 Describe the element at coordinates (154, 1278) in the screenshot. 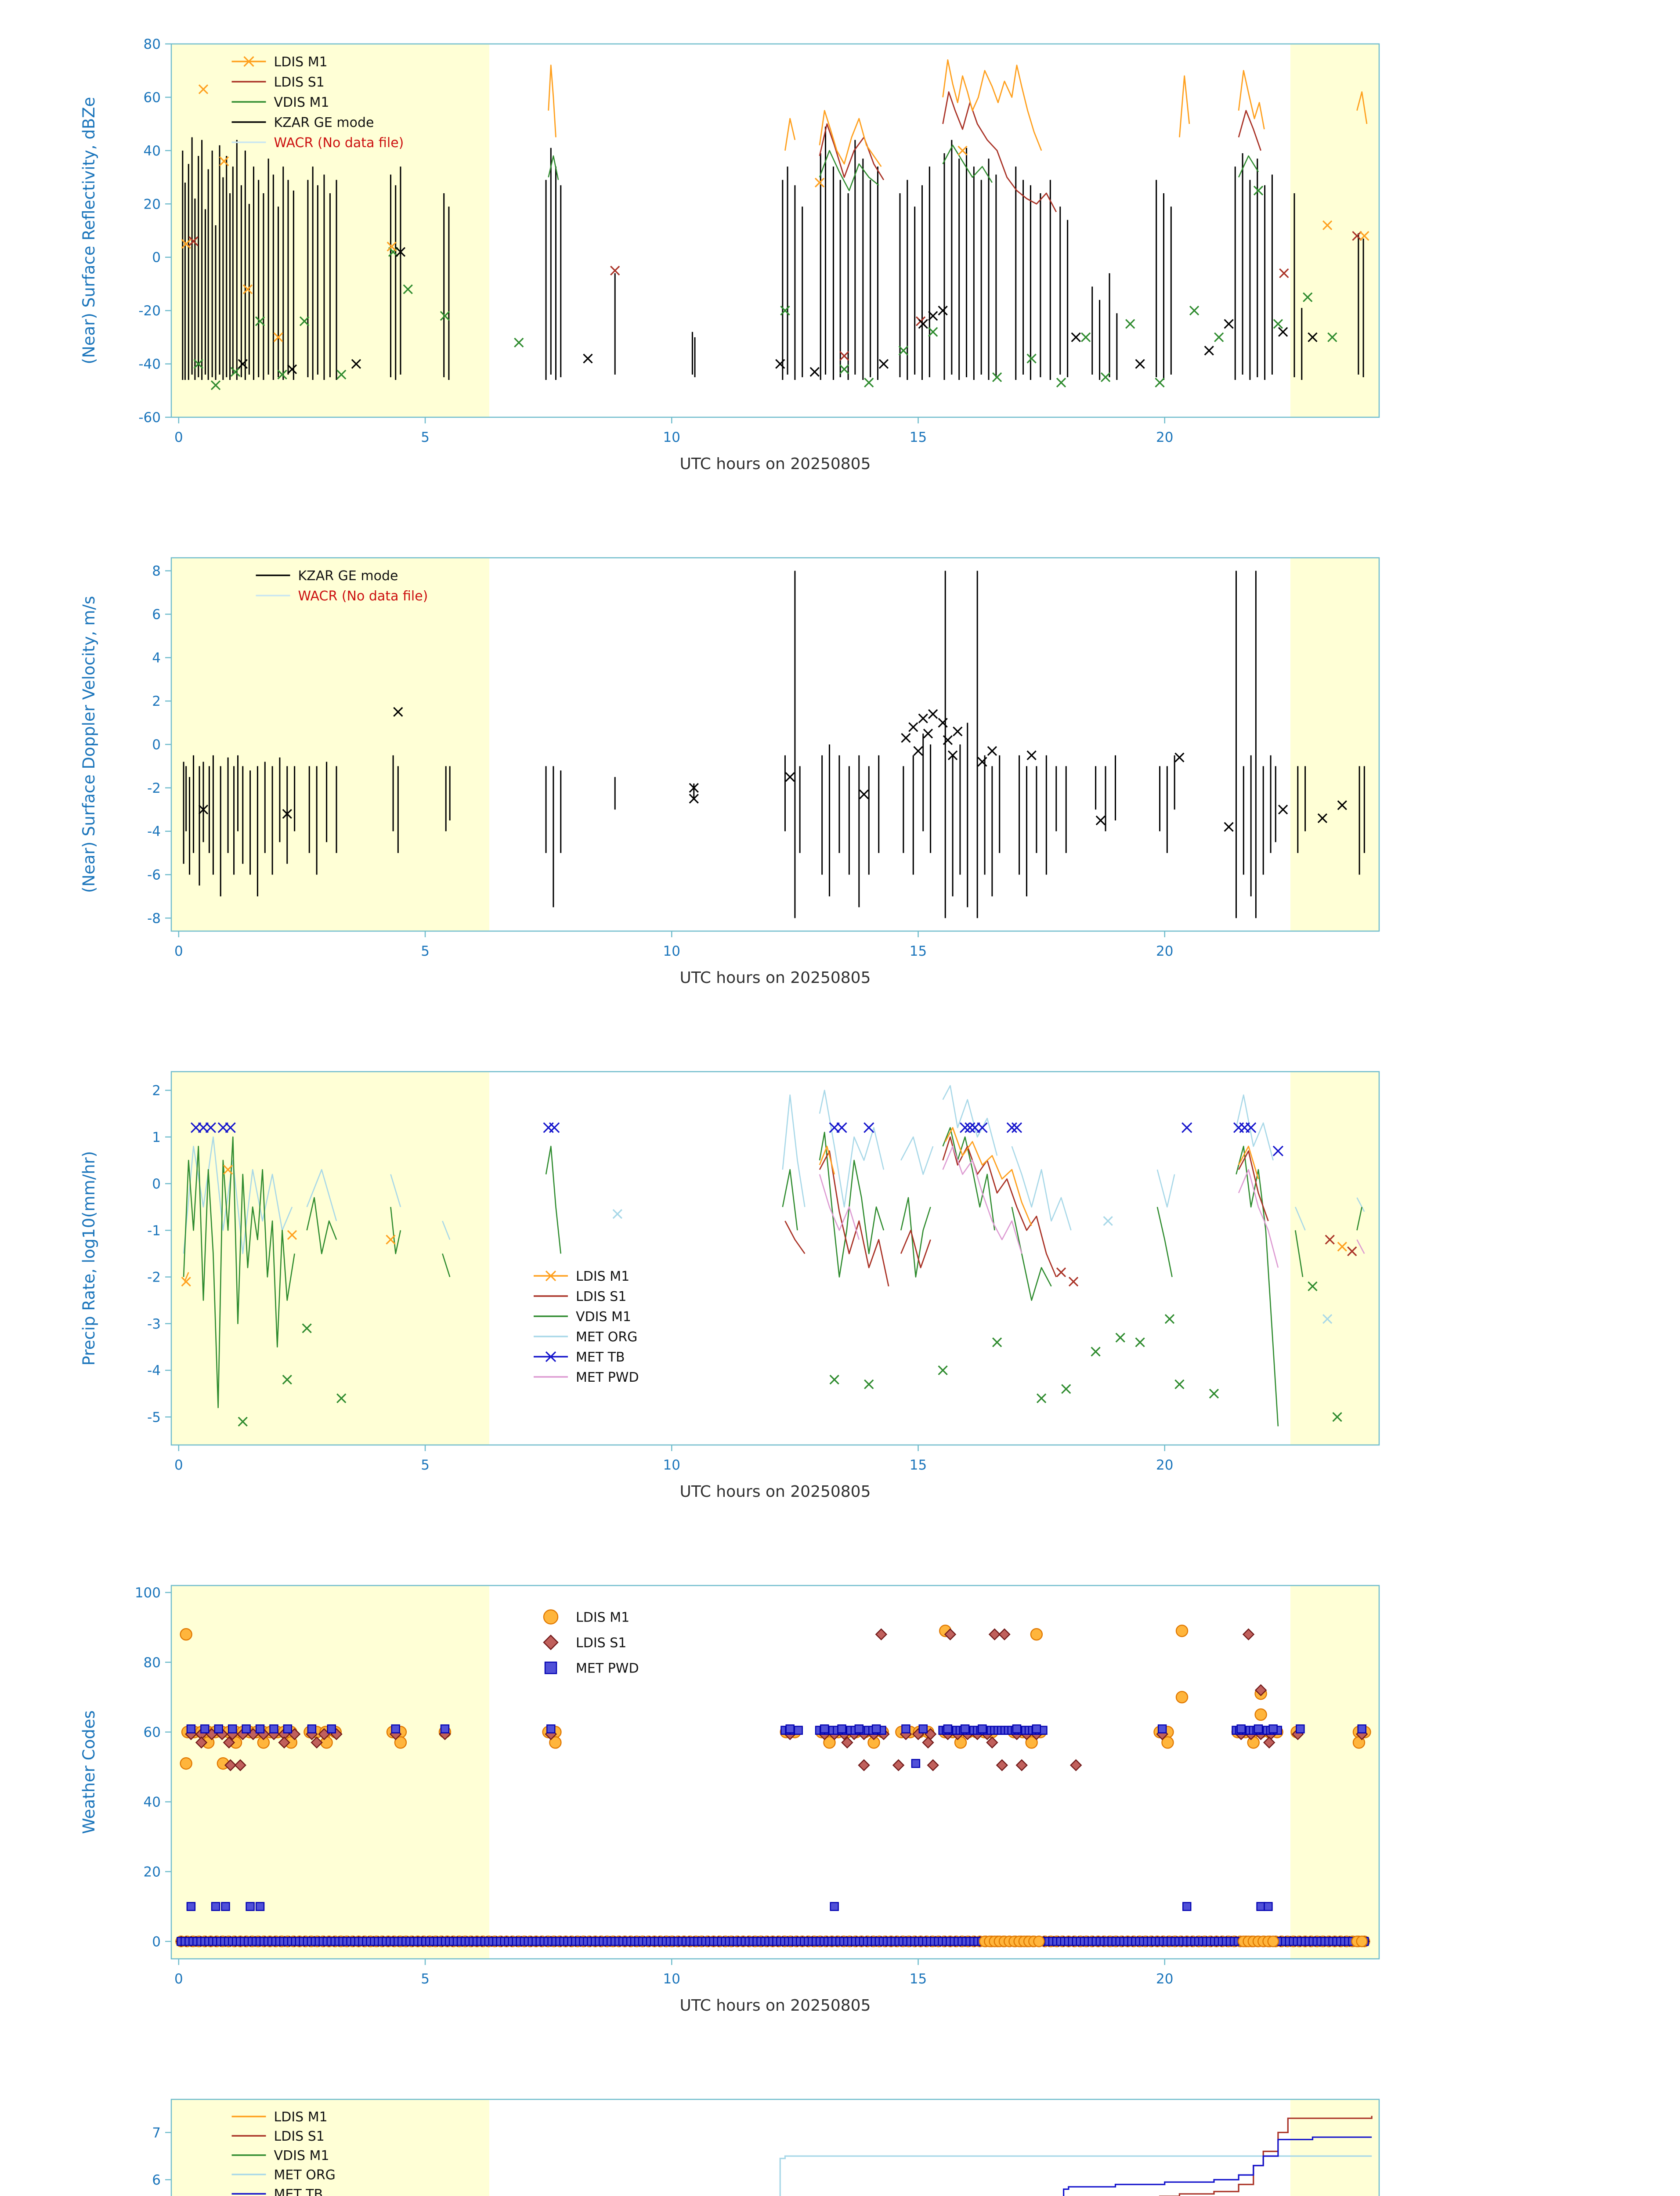

I see `y-tick-label: -2` at that location.